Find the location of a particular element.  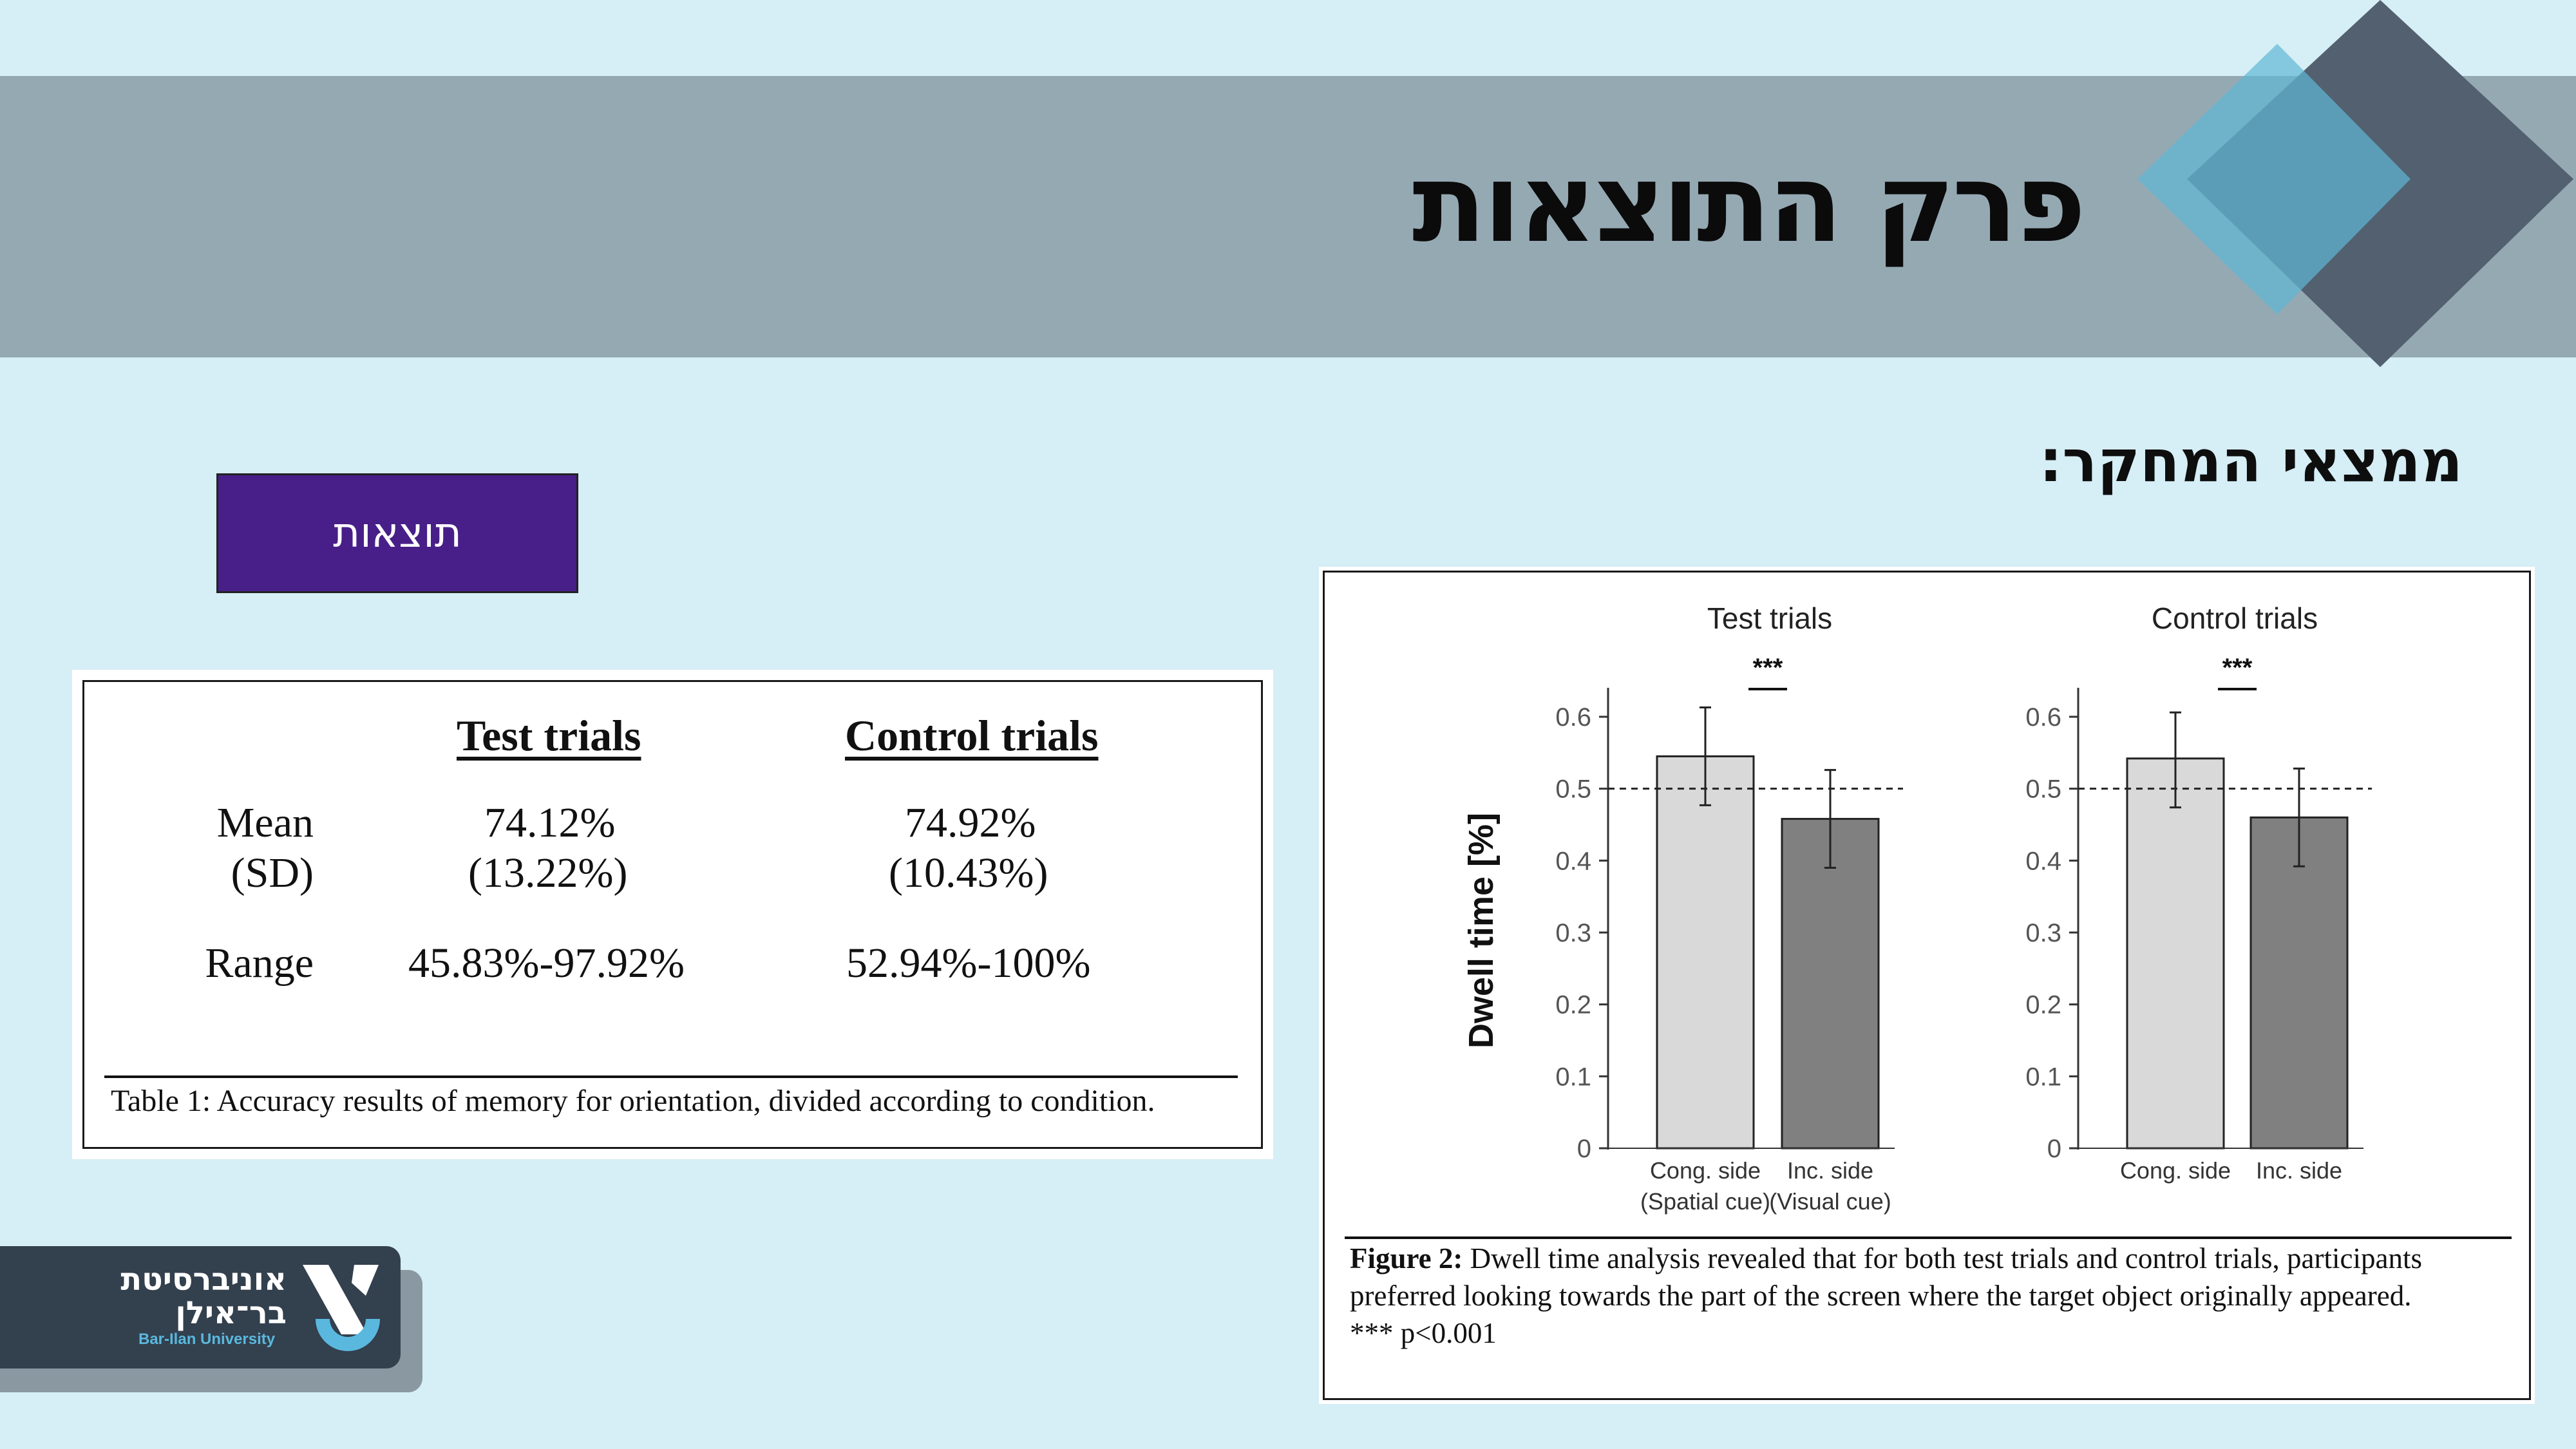

table-frame is located at coordinates (673, 914).